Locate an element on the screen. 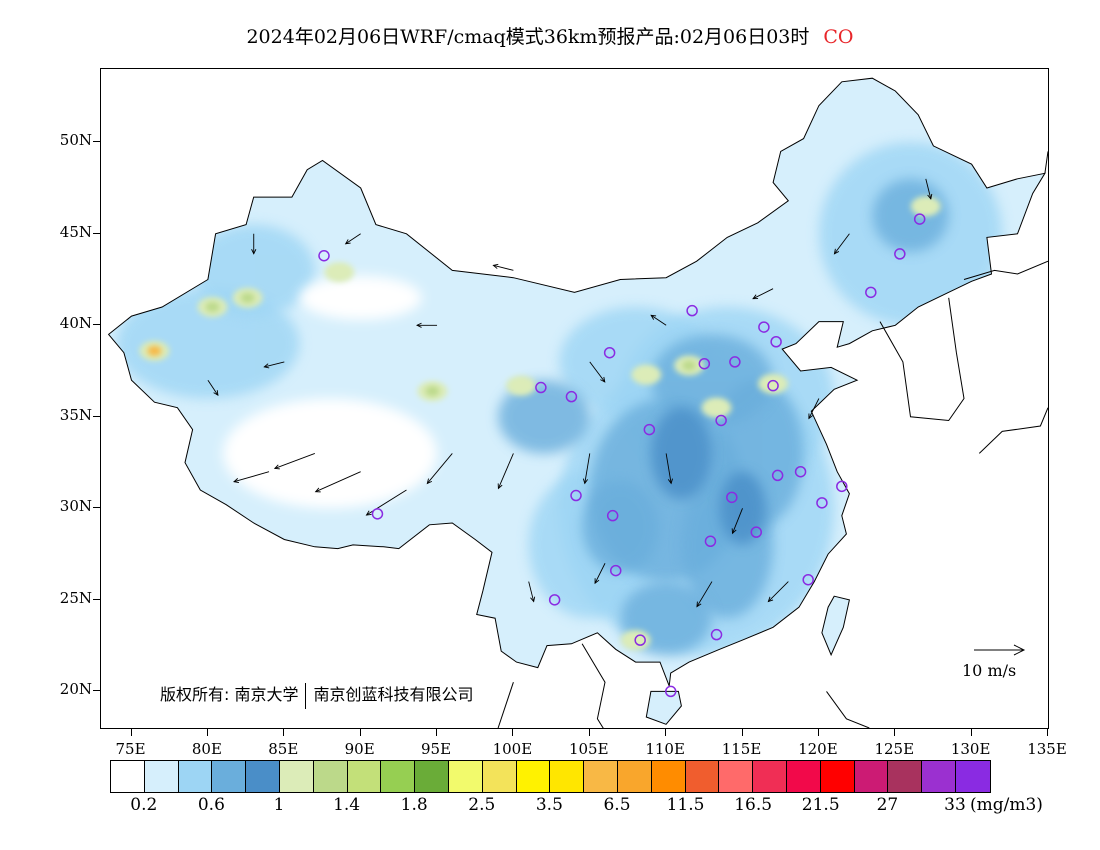  longitude-label: 130E is located at coordinates (970, 749).